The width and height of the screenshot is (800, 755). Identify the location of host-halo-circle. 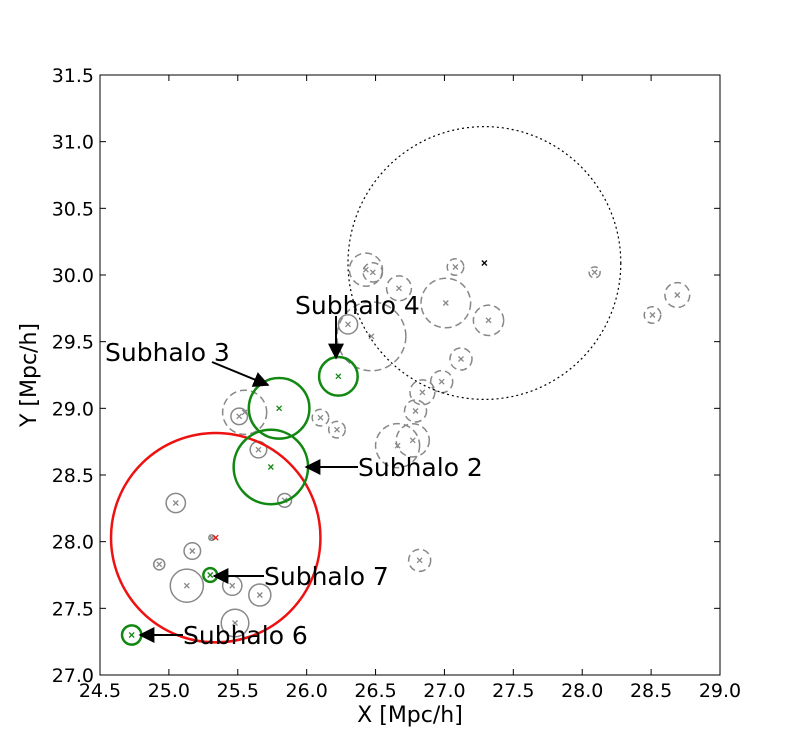
(215, 537).